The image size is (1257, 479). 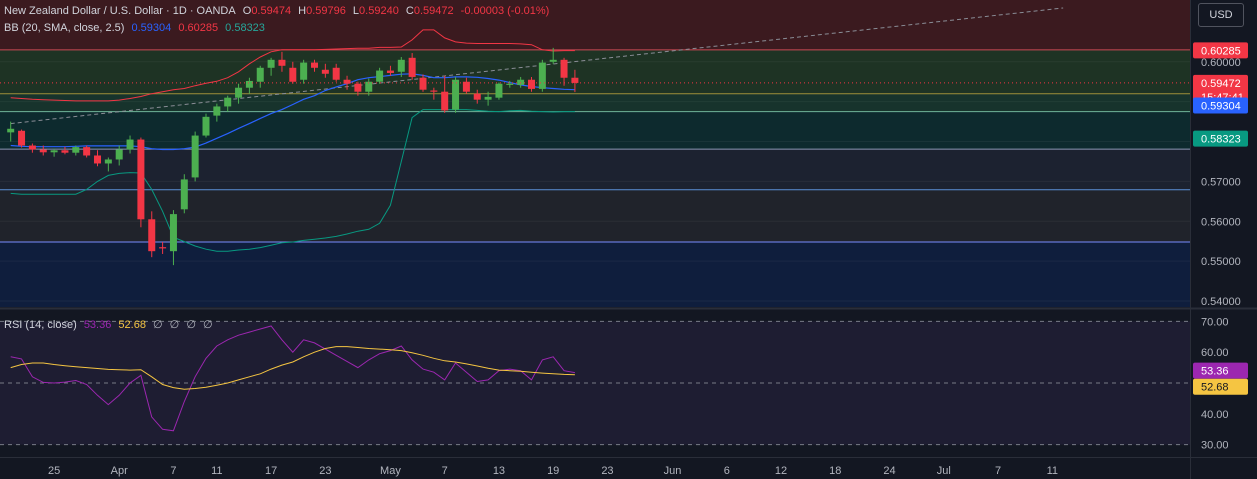 I want to click on bb-upper-value: 0.60285, so click(x=198, y=28).